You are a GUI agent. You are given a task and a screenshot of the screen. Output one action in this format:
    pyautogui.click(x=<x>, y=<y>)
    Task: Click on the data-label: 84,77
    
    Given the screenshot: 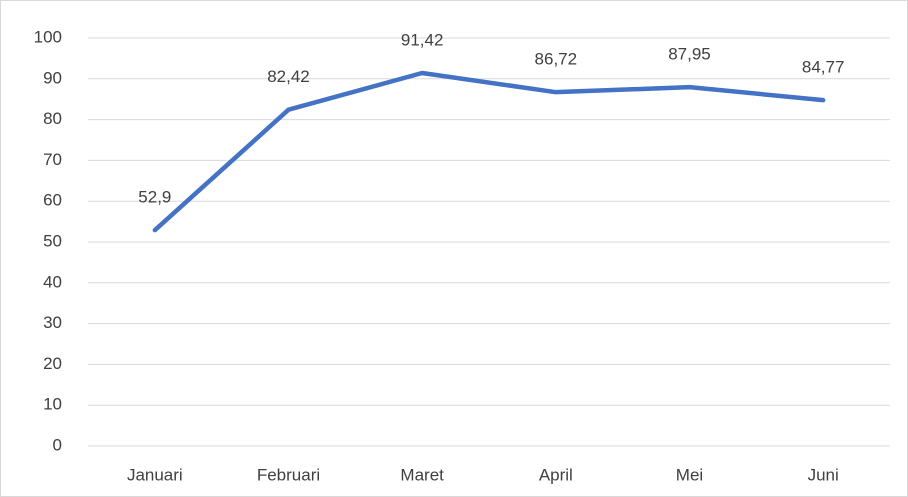 What is the action you would take?
    pyautogui.click(x=823, y=67)
    